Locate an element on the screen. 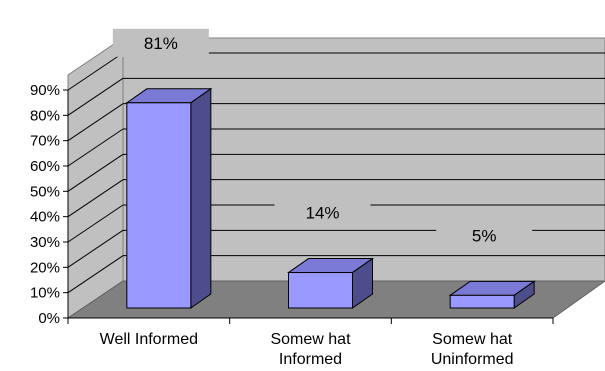  data-label: 14% is located at coordinates (322, 213).